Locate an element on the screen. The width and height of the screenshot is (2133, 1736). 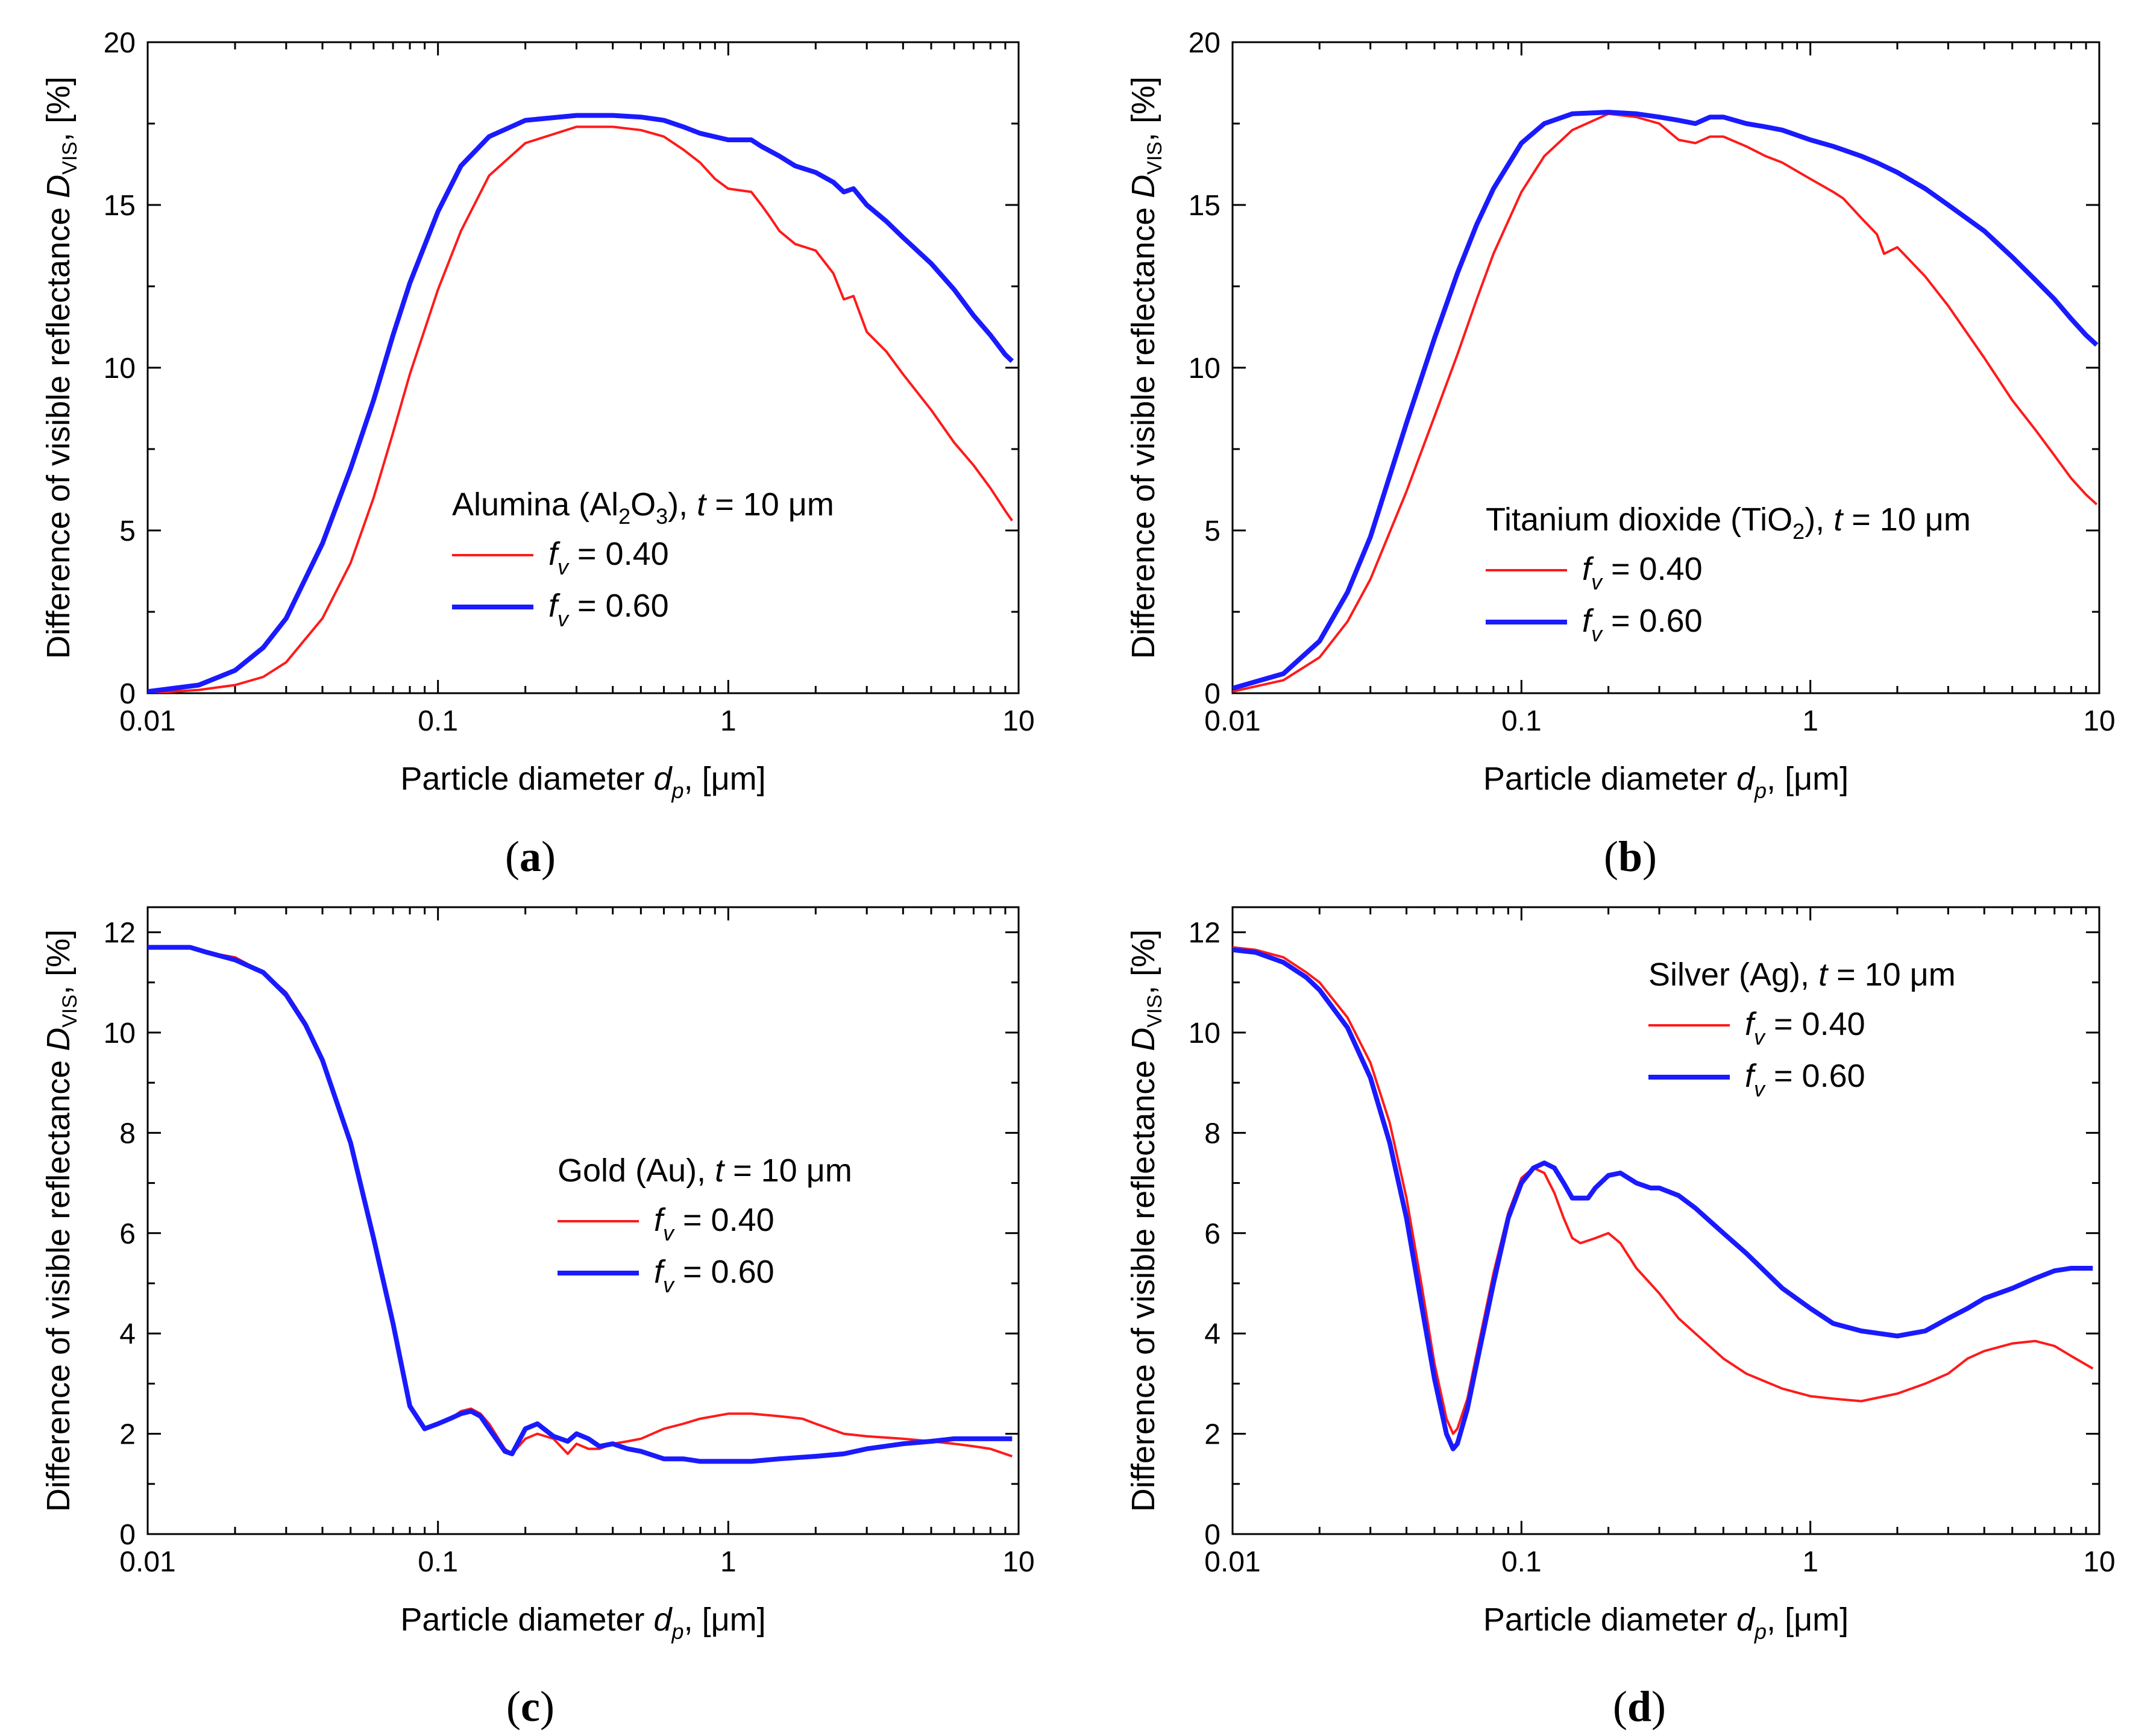
legend-title: Gold (Au), t = 10 μm is located at coordinates (705, 1171).